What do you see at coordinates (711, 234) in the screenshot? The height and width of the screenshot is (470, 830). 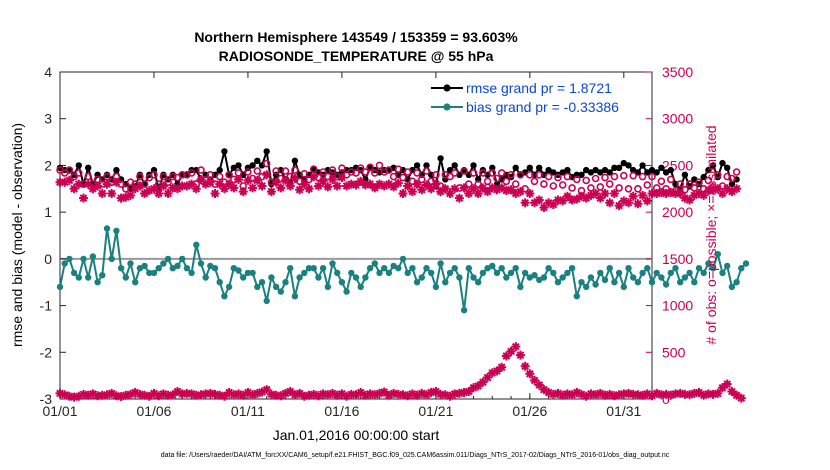 I see `y-axis-right-label: # of obs: o=possible; ×=assimilated` at bounding box center [711, 234].